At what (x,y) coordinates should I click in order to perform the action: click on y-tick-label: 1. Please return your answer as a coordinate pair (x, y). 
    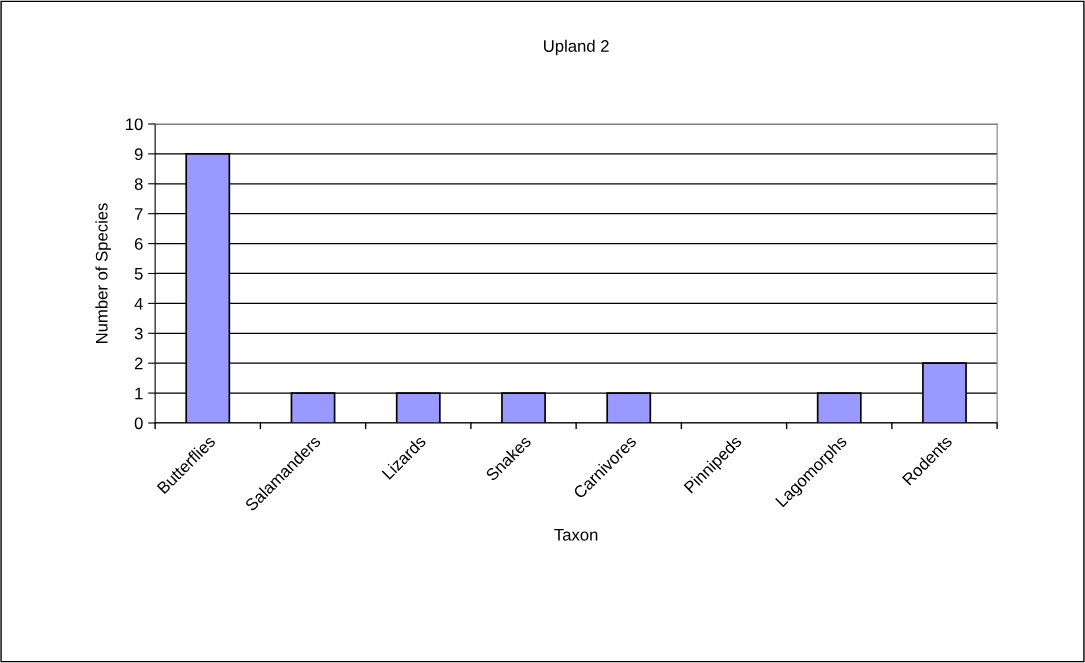
    Looking at the image, I should click on (139, 393).